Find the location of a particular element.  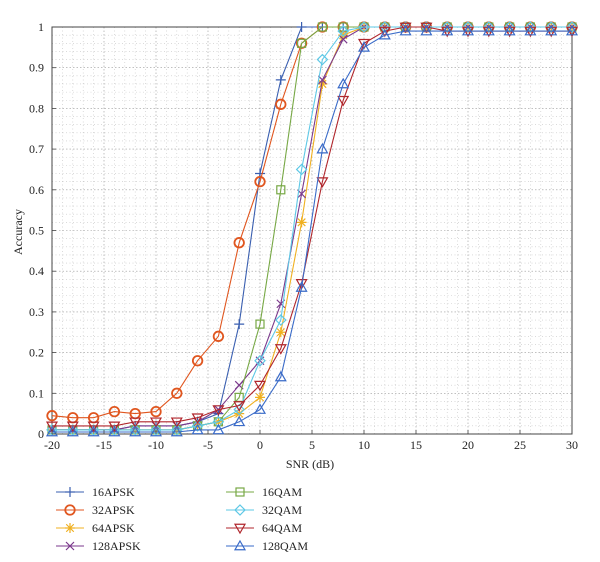

y-tick-label: 0.7 is located at coordinates (36, 149).